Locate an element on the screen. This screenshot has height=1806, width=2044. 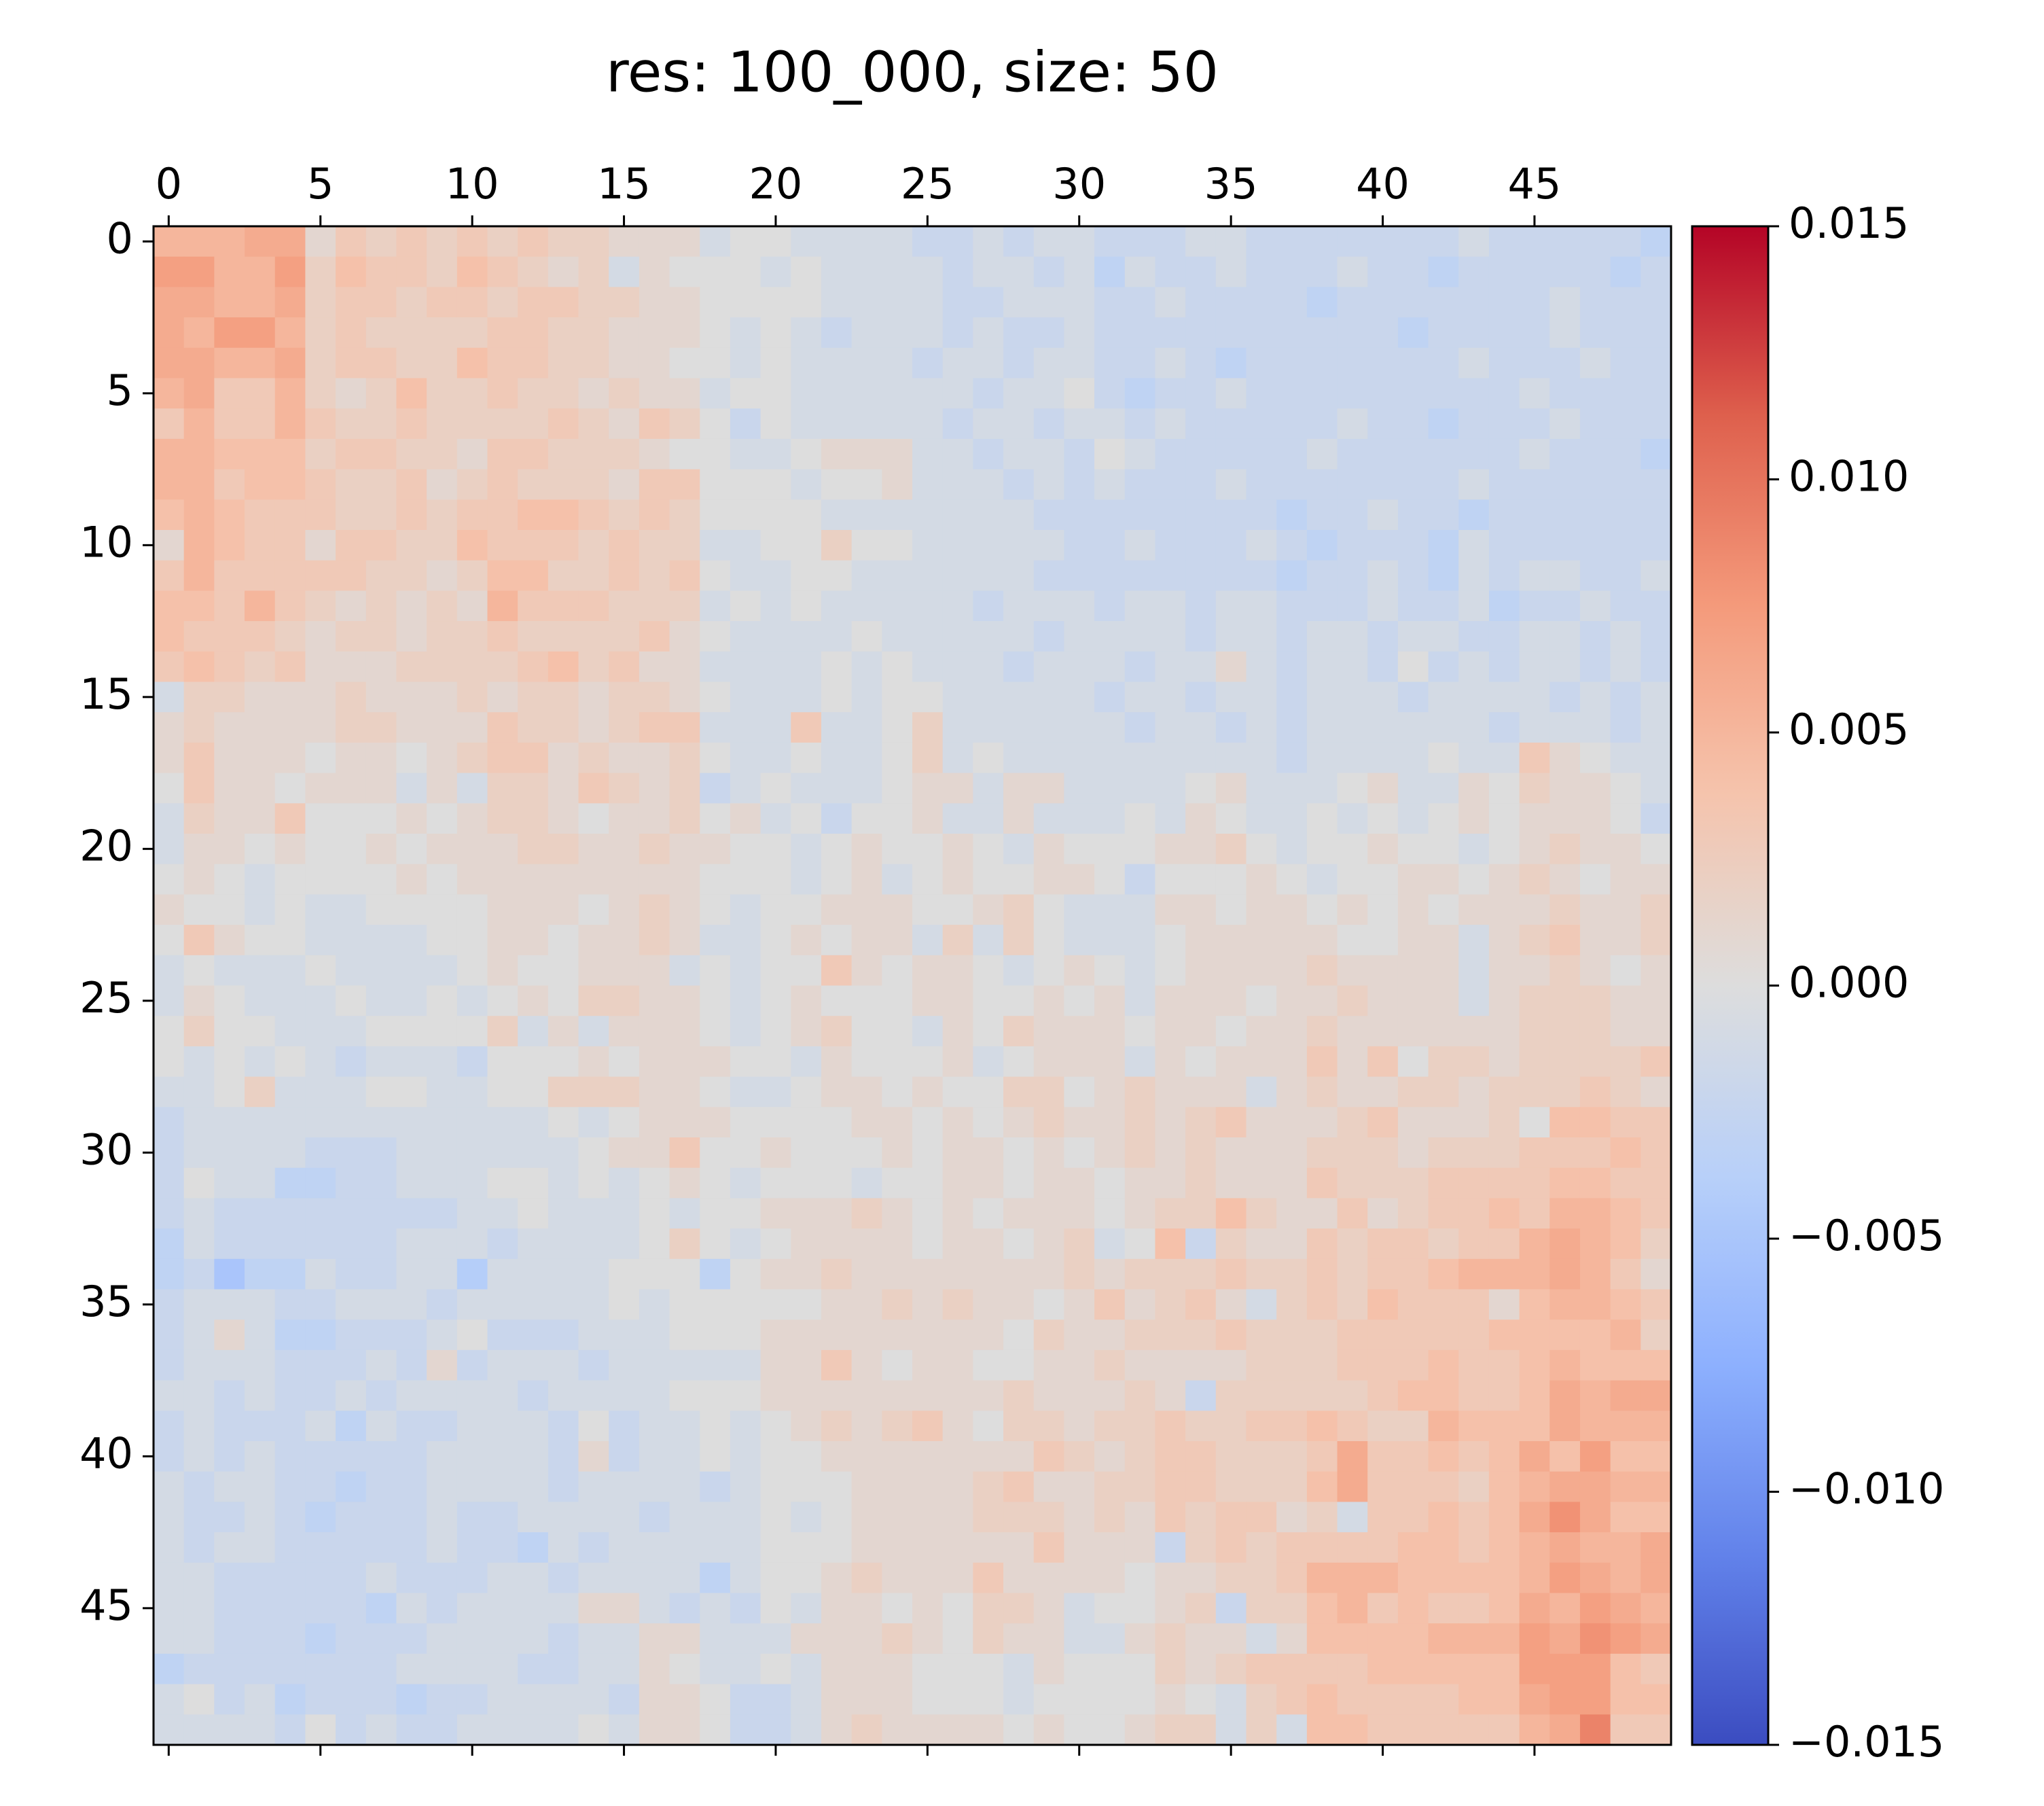
colorbar-tick-label: −0.015 is located at coordinates (1866, 1742).